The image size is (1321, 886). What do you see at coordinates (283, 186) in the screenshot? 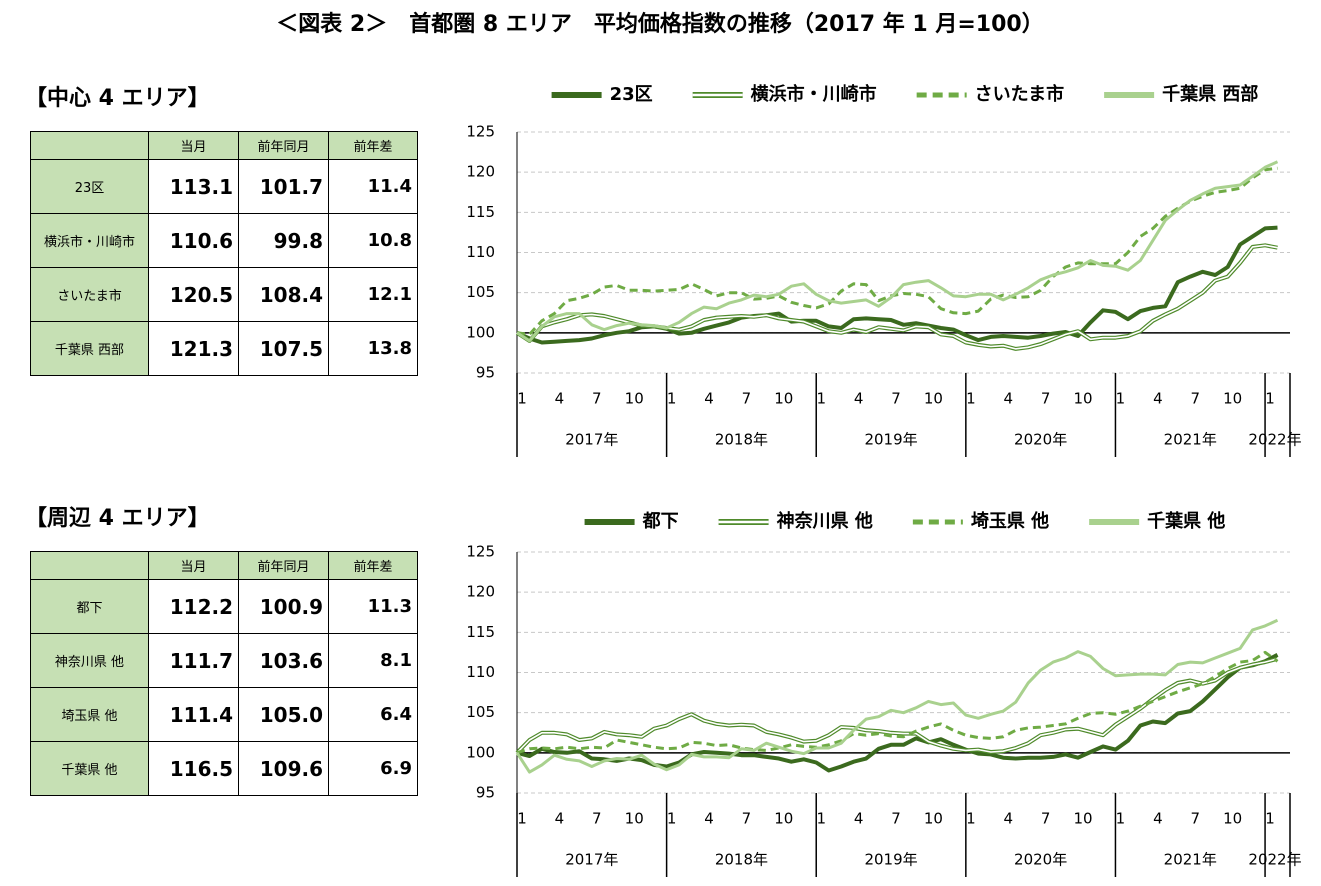
I see `table-cell: 101.7` at bounding box center [283, 186].